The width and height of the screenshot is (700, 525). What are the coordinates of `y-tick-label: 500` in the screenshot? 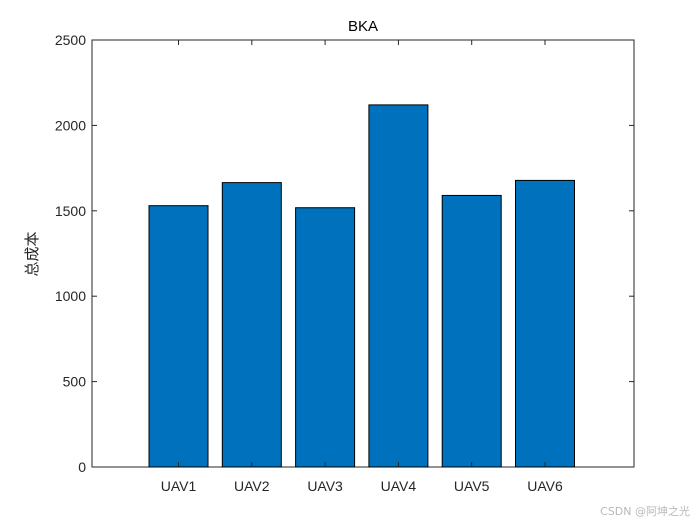 It's located at (75, 382).